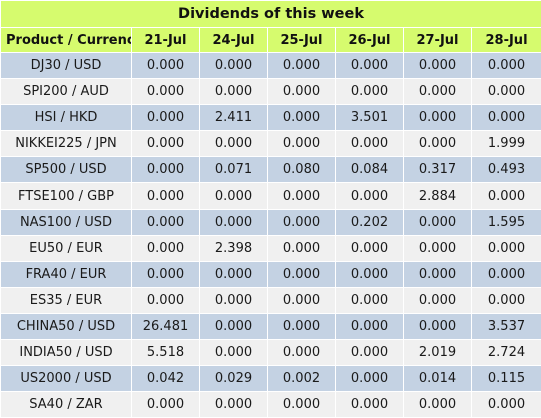 This screenshot has height=418, width=541. What do you see at coordinates (234, 118) in the screenshot?
I see `dividend-value-cell: 2.411` at bounding box center [234, 118].